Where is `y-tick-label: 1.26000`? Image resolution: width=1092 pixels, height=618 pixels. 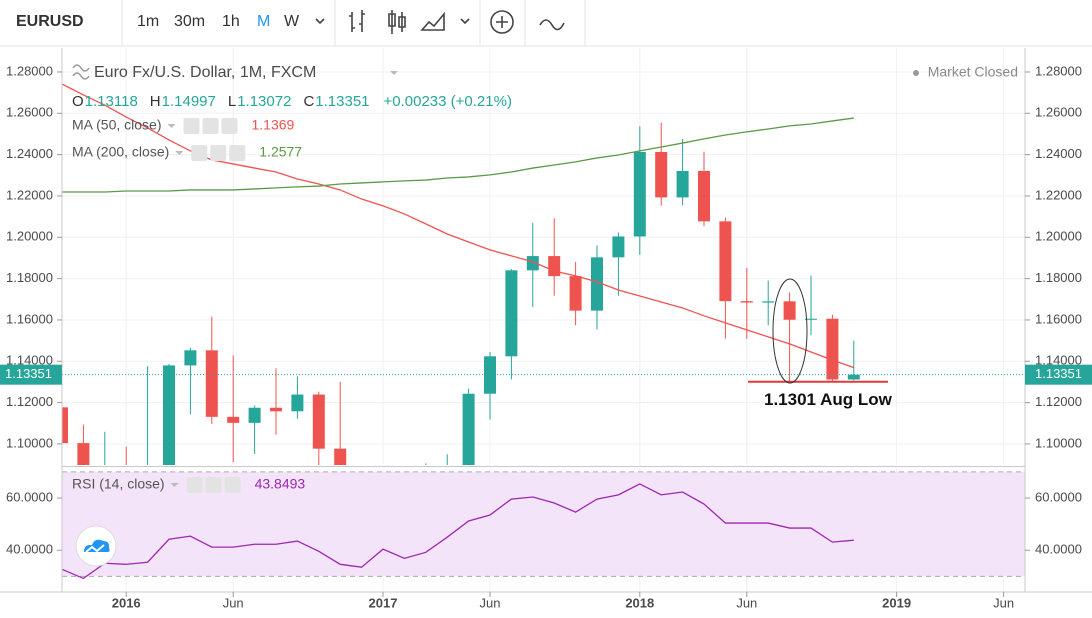
y-tick-label: 1.26000 is located at coordinates (1058, 112).